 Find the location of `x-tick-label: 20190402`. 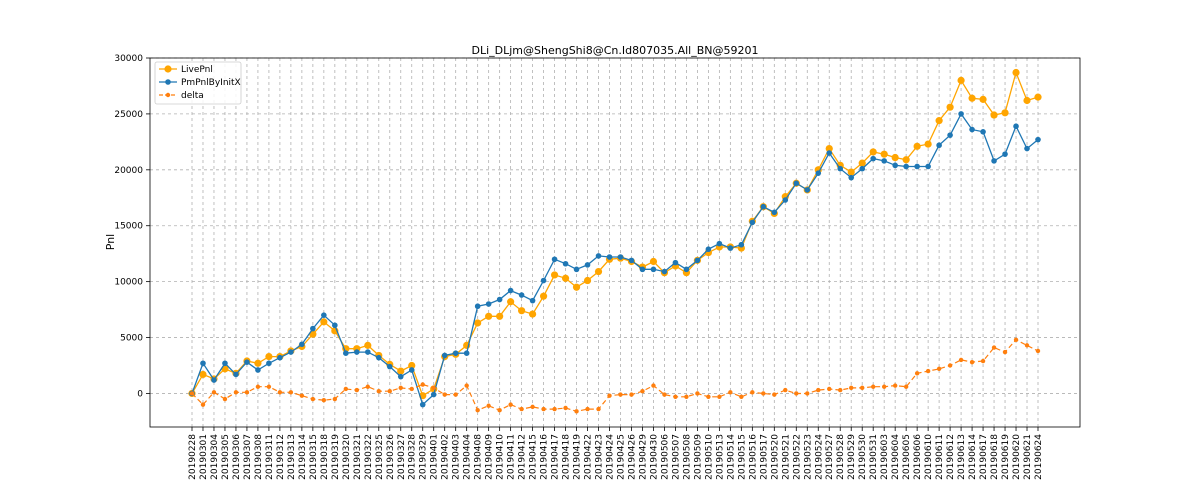

x-tick-label: 20190402 is located at coordinates (446, 457).